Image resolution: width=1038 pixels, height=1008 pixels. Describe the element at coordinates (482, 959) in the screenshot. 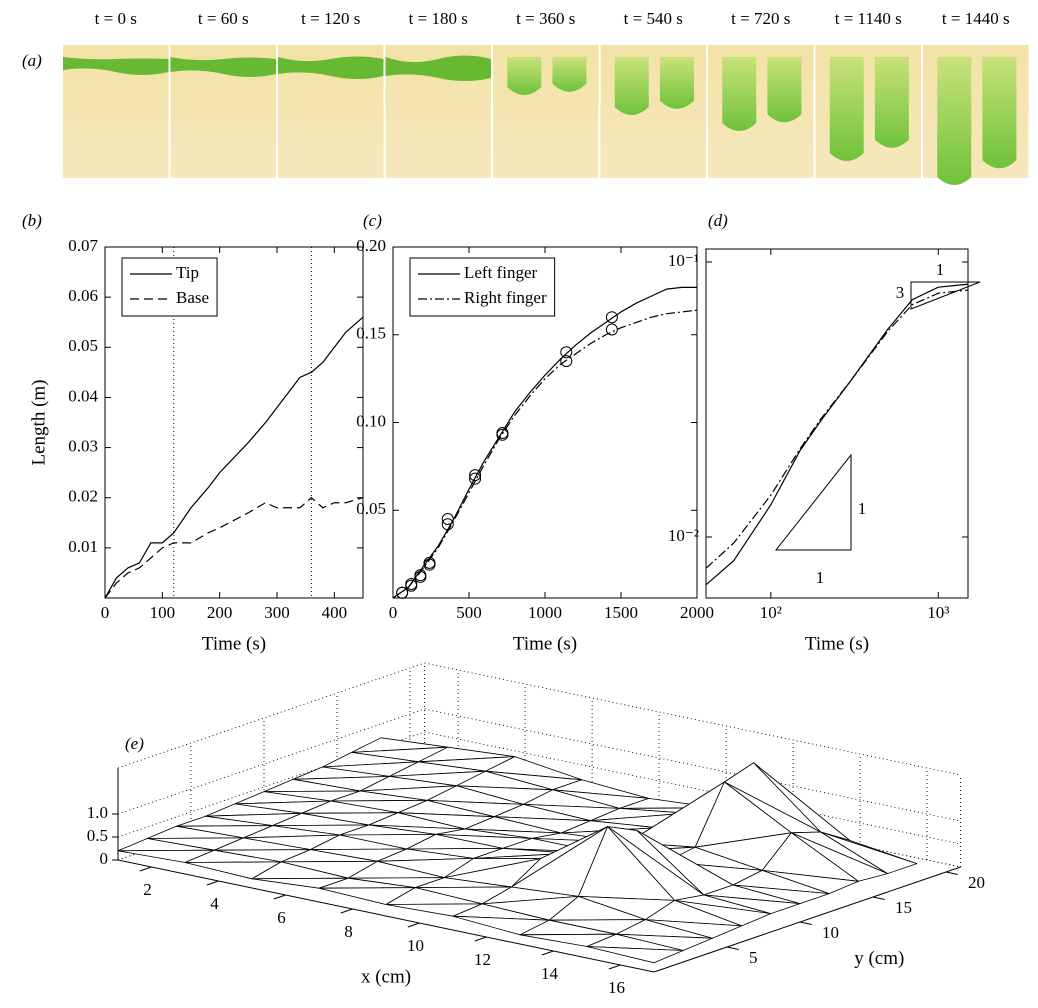

I see `x-tick-label: 12` at that location.